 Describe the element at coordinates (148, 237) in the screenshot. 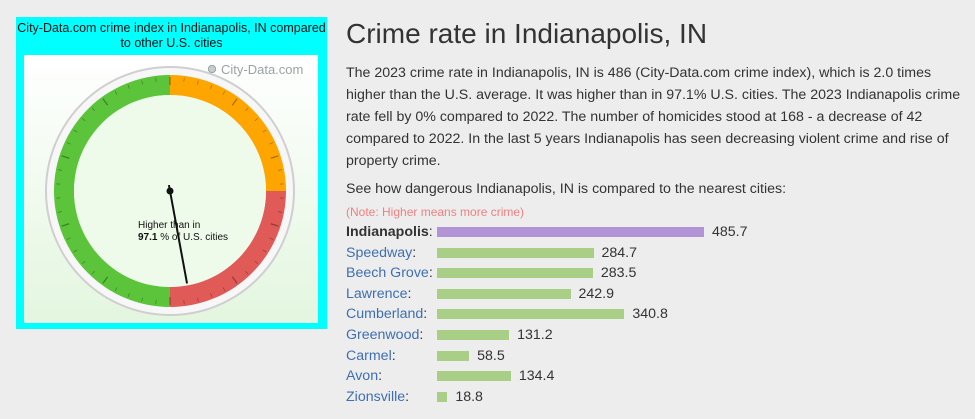

I see `higher-than-percent: 97.1` at that location.